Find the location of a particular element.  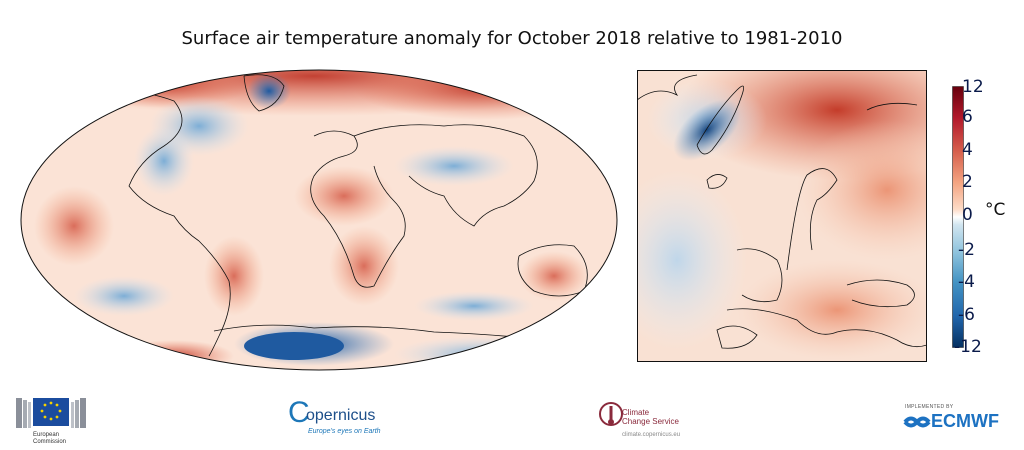

copernicus-logo: C opernicus Europe's eyes on Earth is located at coordinates (343, 420).